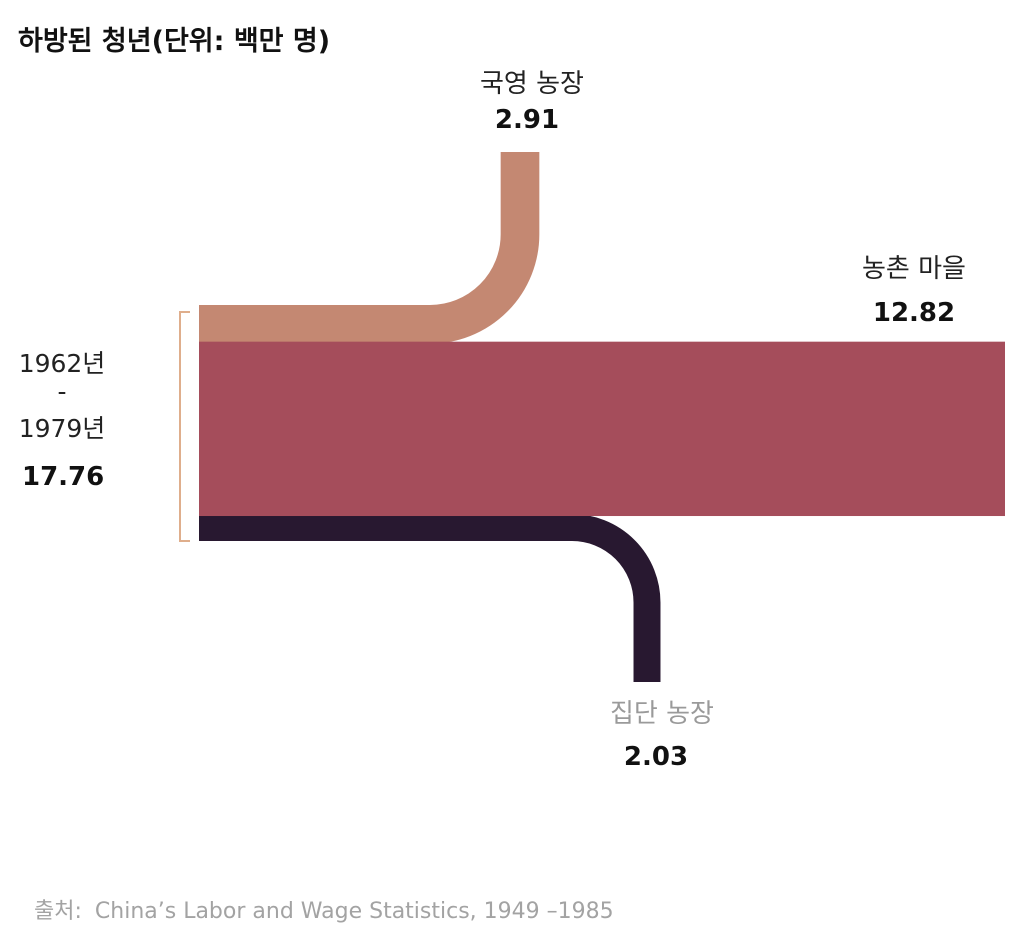 The image size is (1036, 934). I want to click on flow-value-collective-farm: 2.03, so click(656, 757).